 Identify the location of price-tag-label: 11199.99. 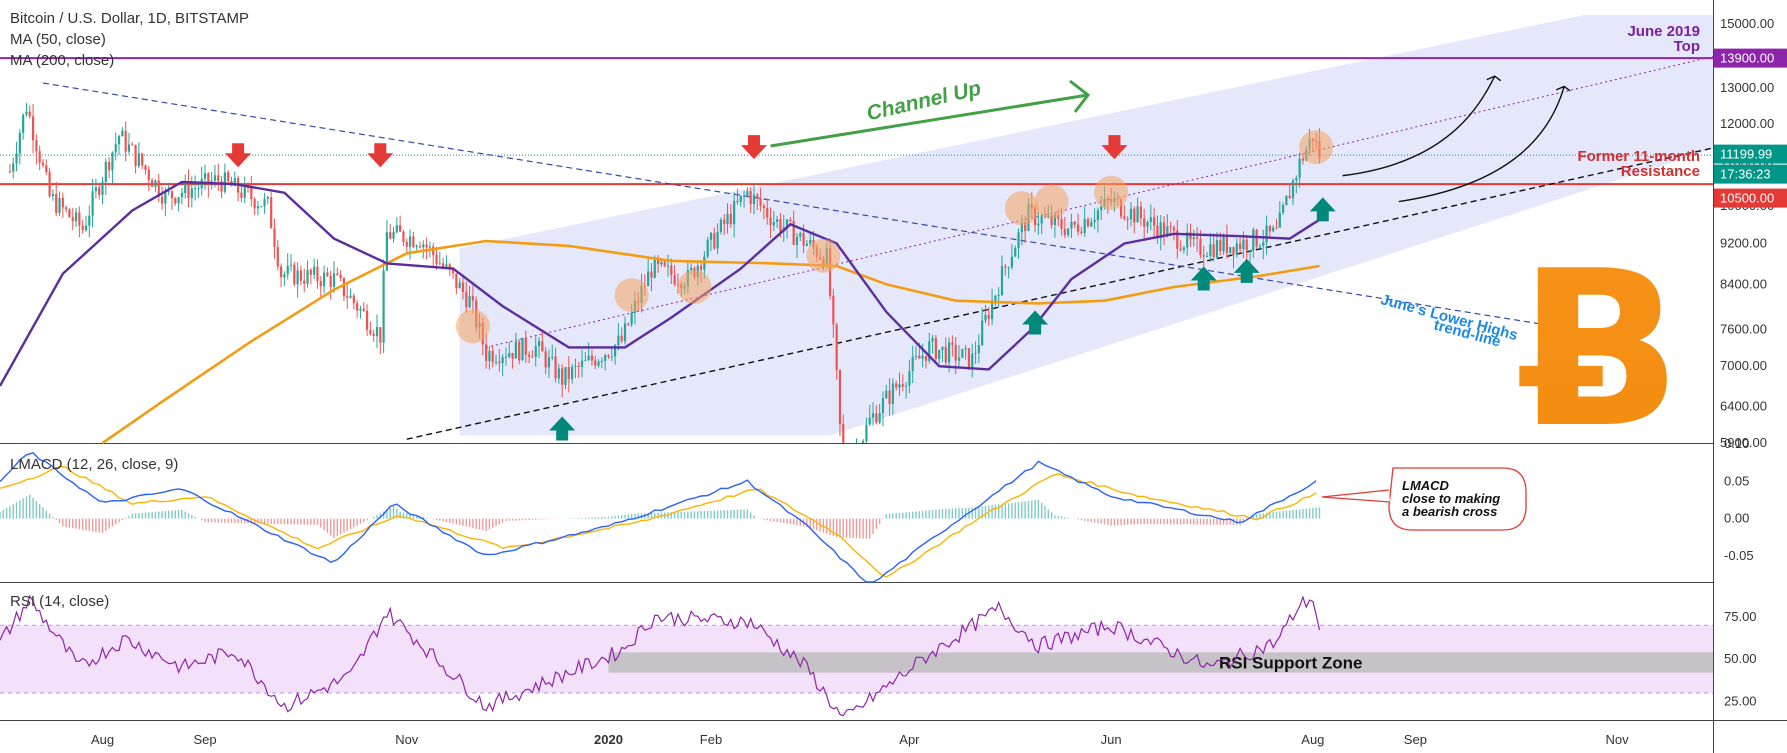
(1746, 154).